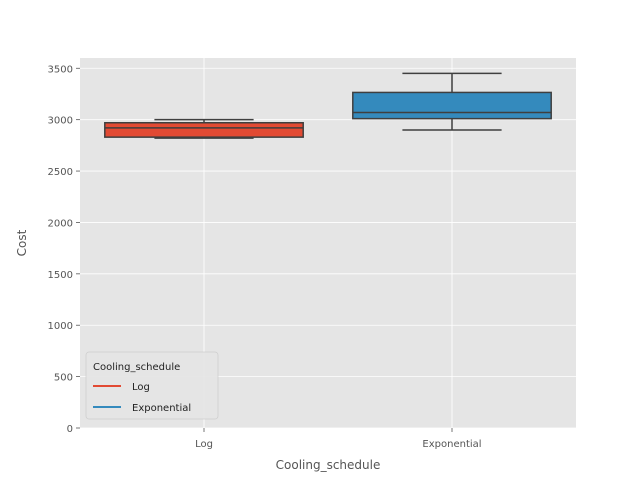 This screenshot has width=640, height=480. What do you see at coordinates (328, 465) in the screenshot?
I see `x-axis-title: Cooling_schedule` at bounding box center [328, 465].